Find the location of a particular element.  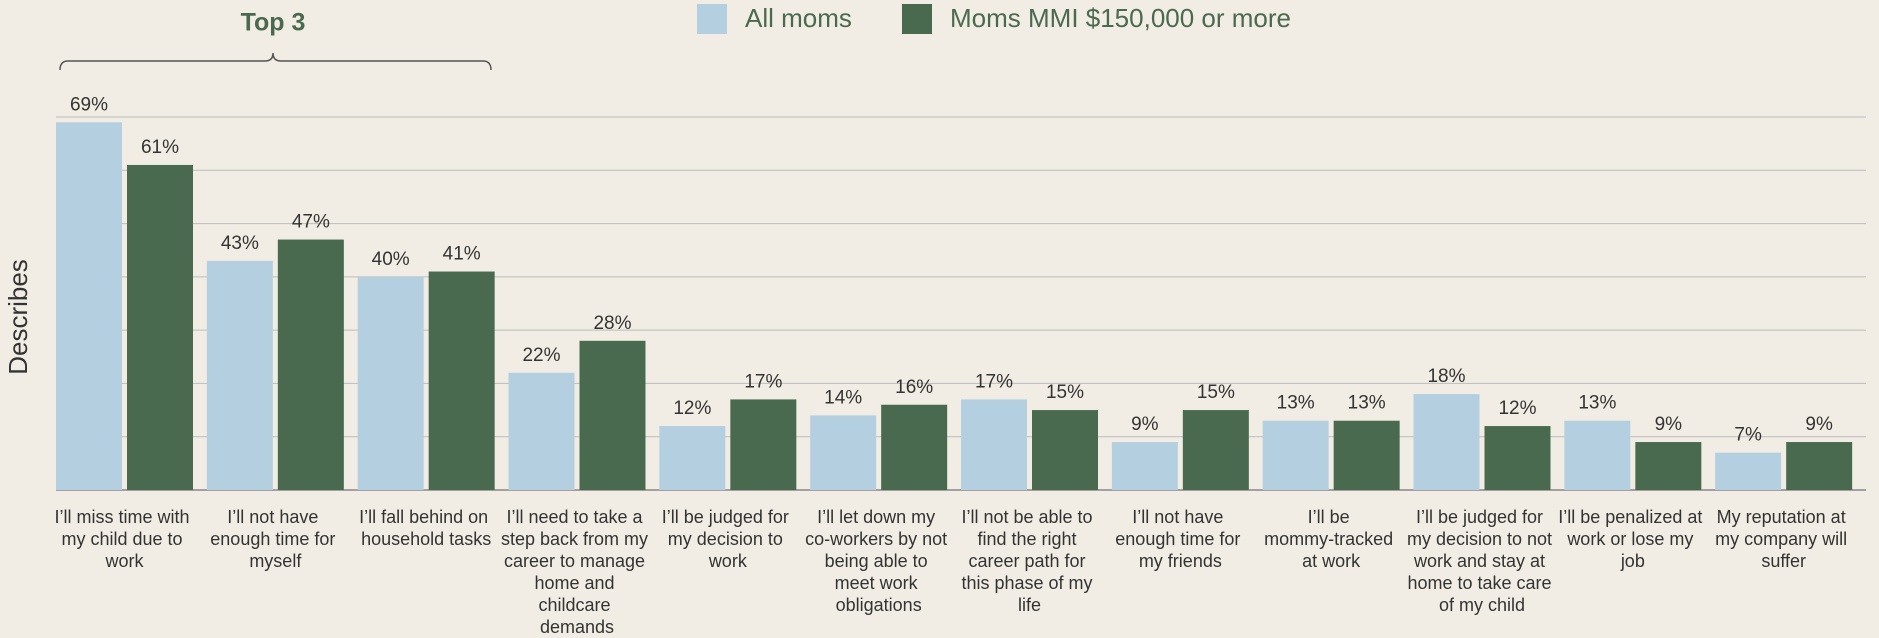

legend-label: All moms is located at coordinates (798, 18).